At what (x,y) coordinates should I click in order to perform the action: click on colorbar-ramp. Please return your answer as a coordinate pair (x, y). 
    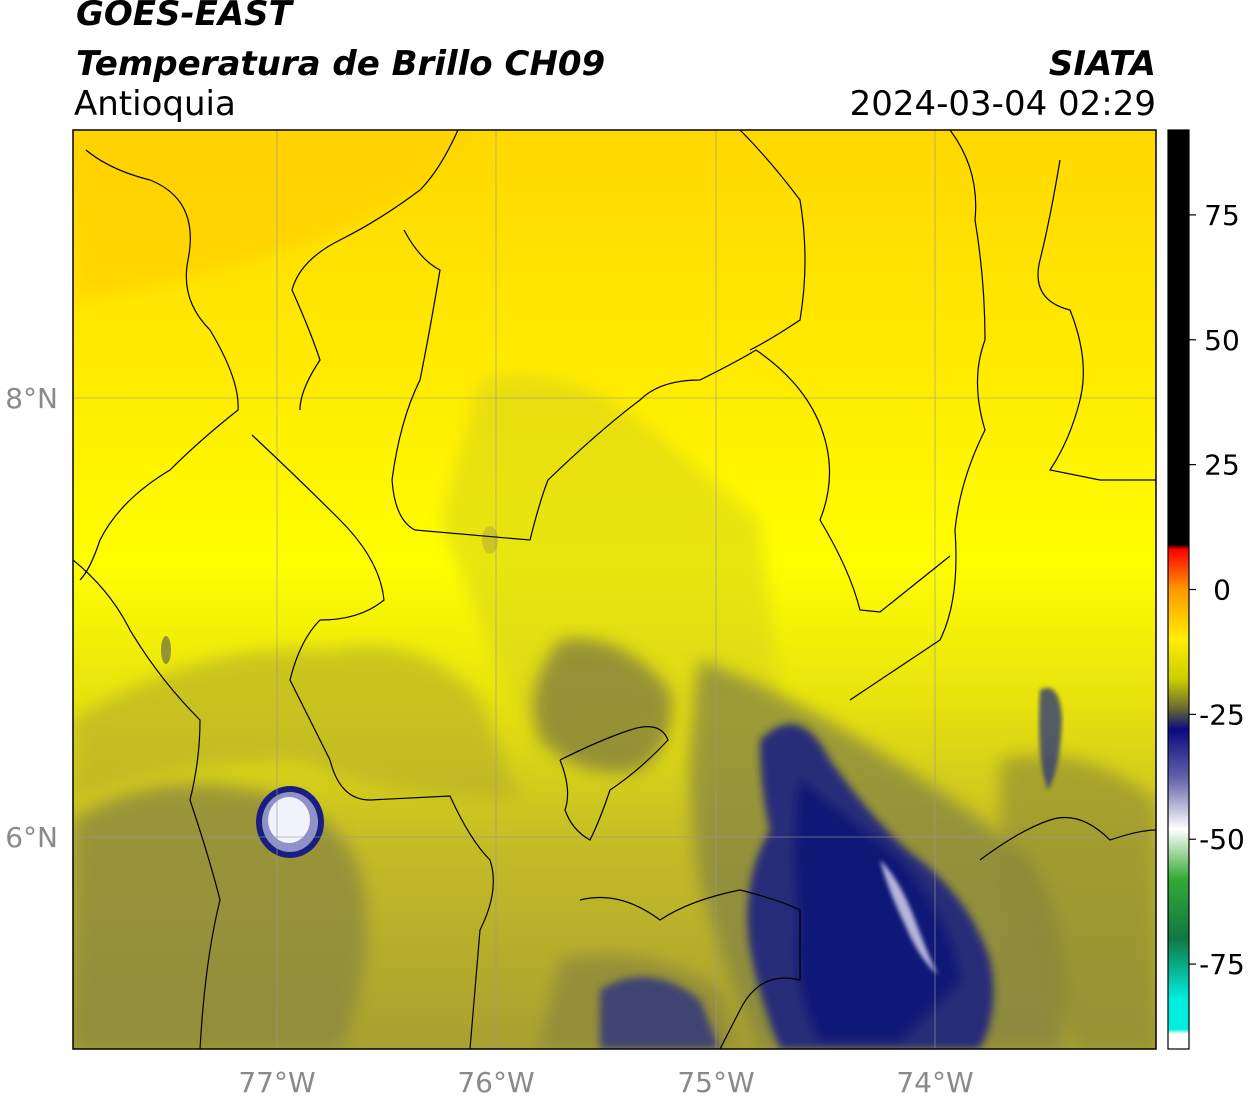
    Looking at the image, I should click on (1178, 589).